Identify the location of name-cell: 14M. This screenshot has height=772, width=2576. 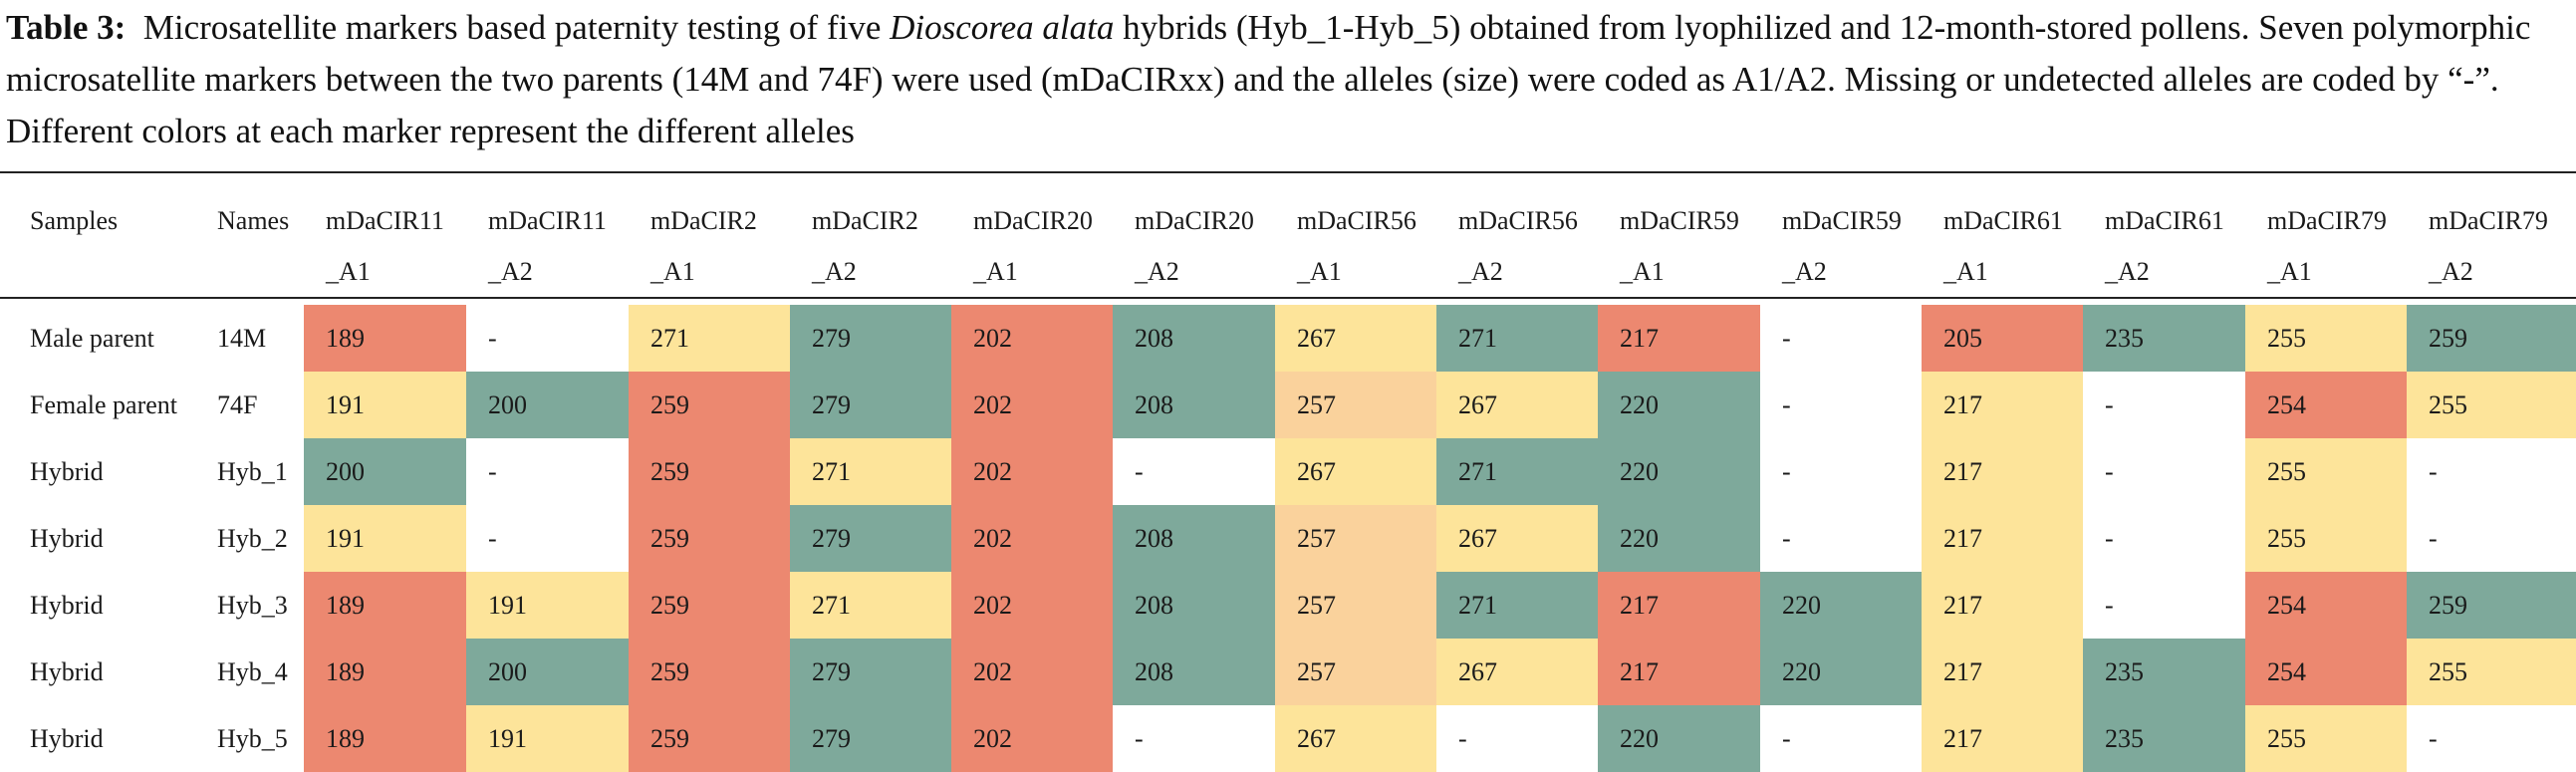
(242, 338).